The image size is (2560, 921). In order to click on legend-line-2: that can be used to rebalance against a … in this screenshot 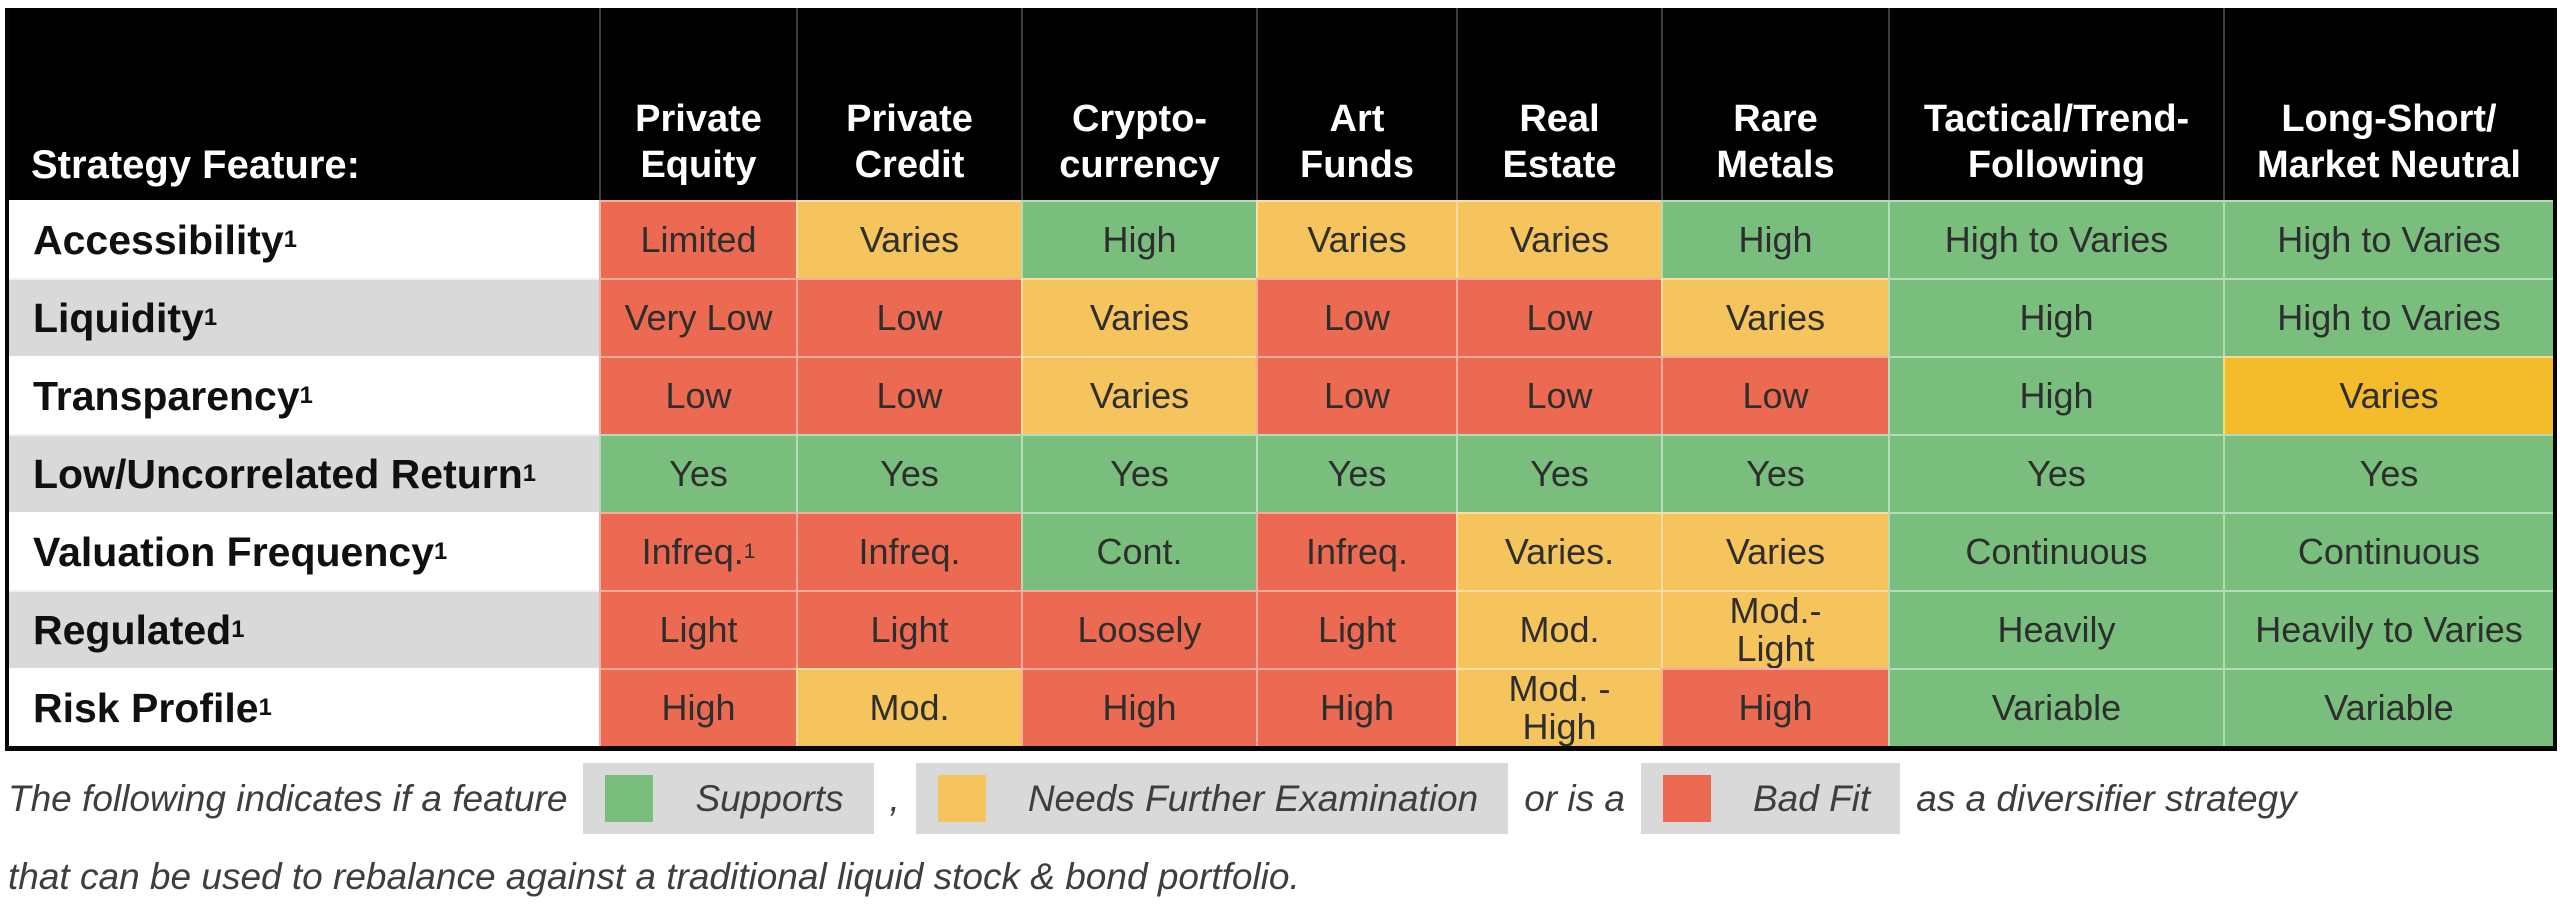, I will do `click(654, 876)`.